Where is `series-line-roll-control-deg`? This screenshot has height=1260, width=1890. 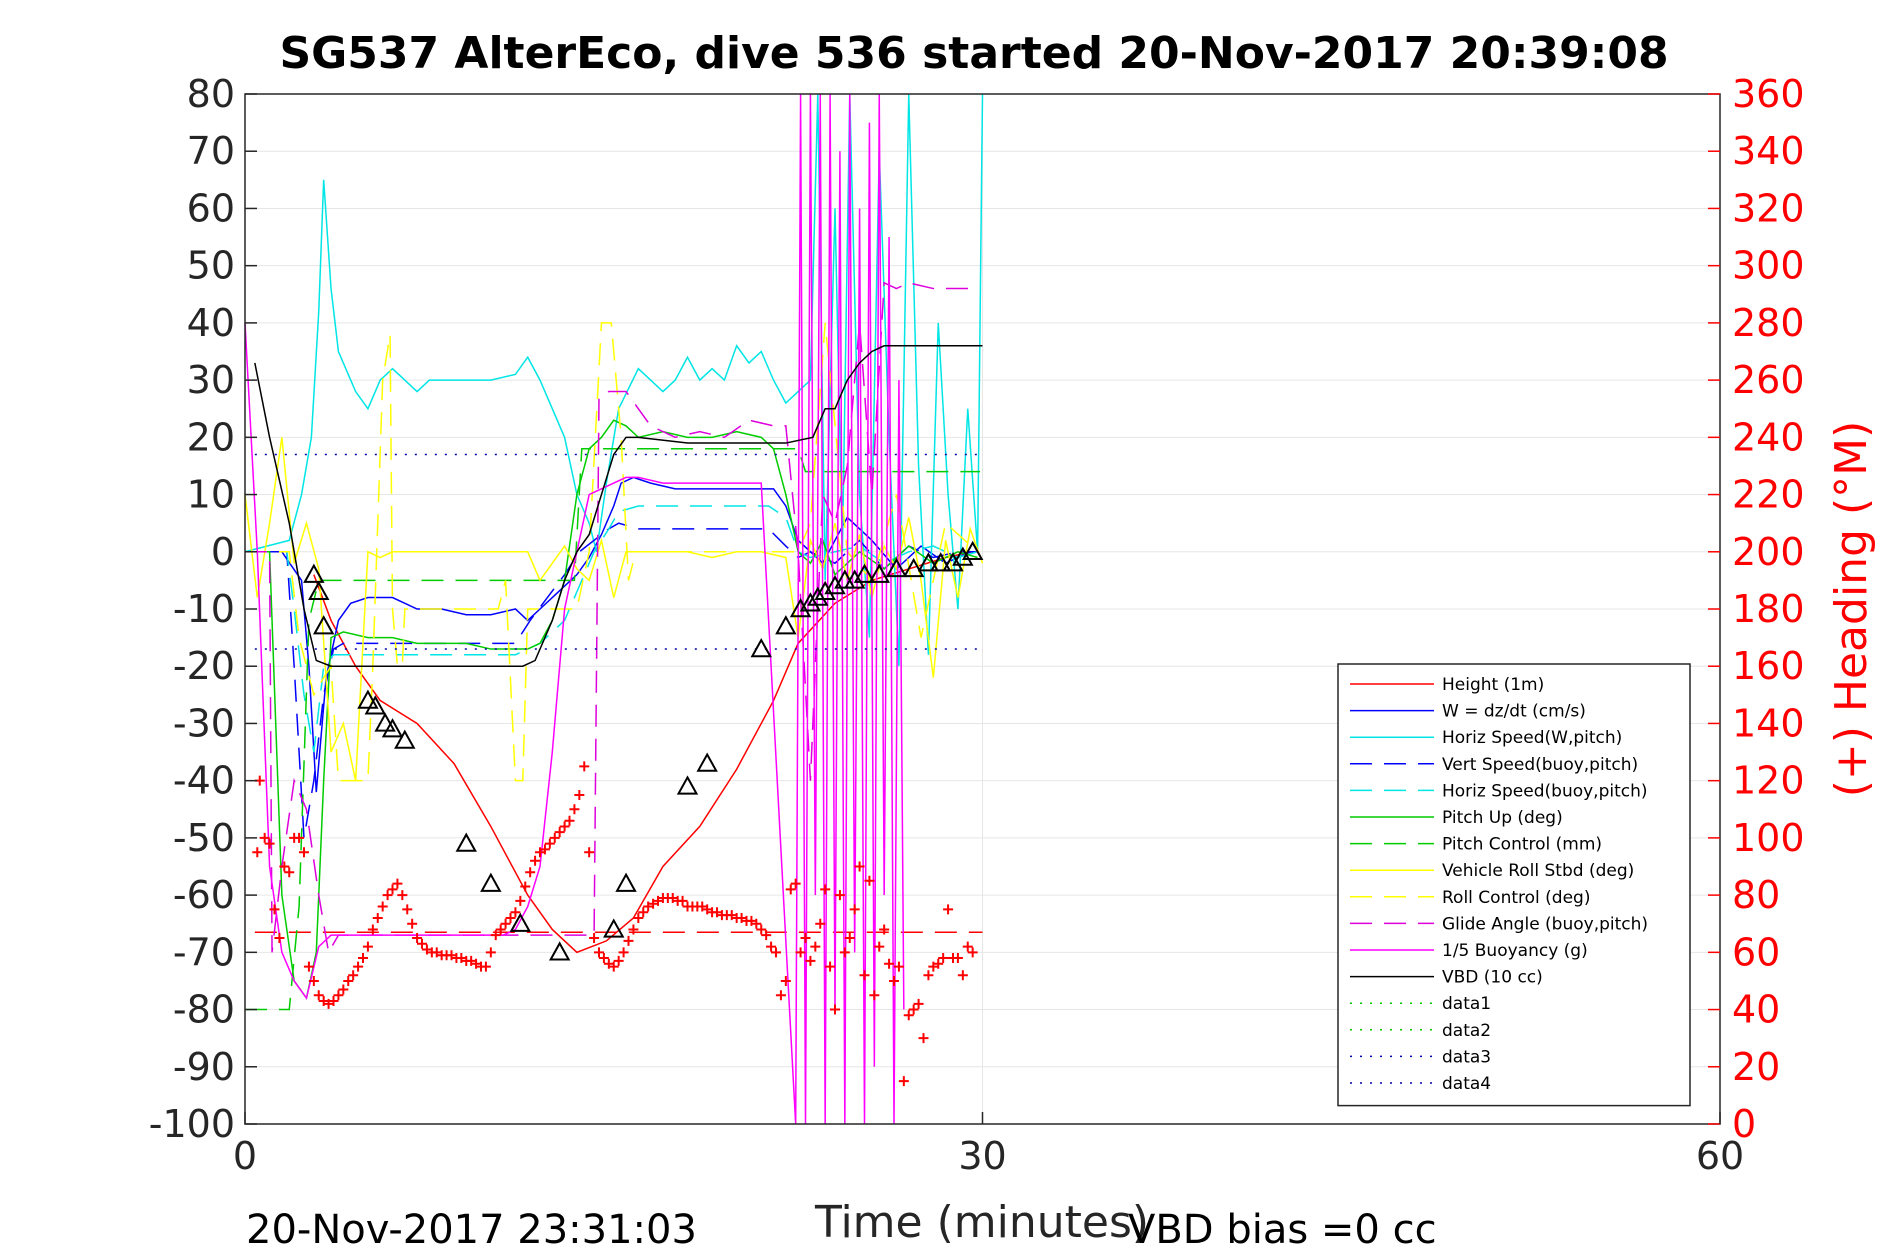
series-line-roll-control-deg is located at coordinates (612, 552).